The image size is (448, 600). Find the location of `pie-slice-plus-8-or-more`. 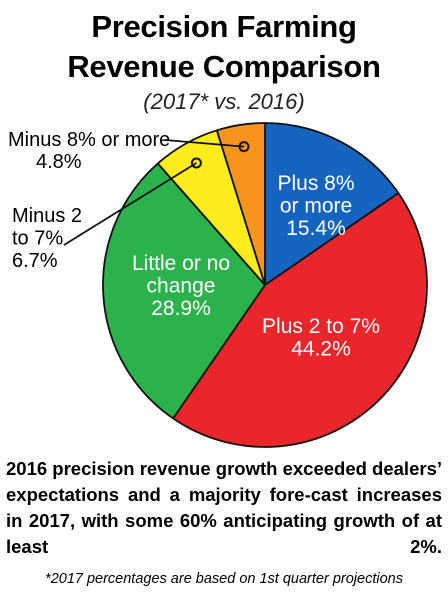

pie-slice-plus-8-or-more is located at coordinates (332, 204).